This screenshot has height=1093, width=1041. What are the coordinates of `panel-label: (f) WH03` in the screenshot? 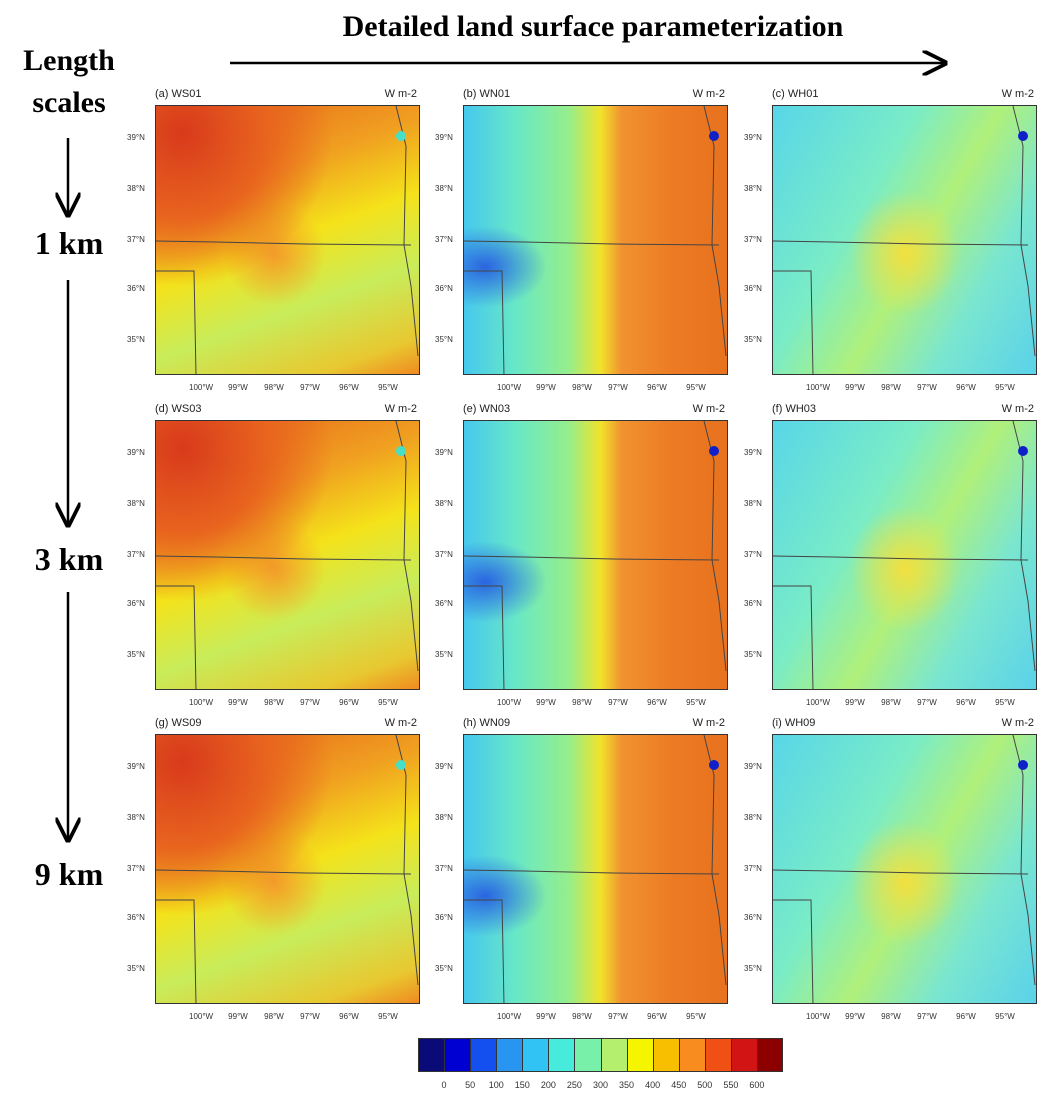 It's located at (794, 409).